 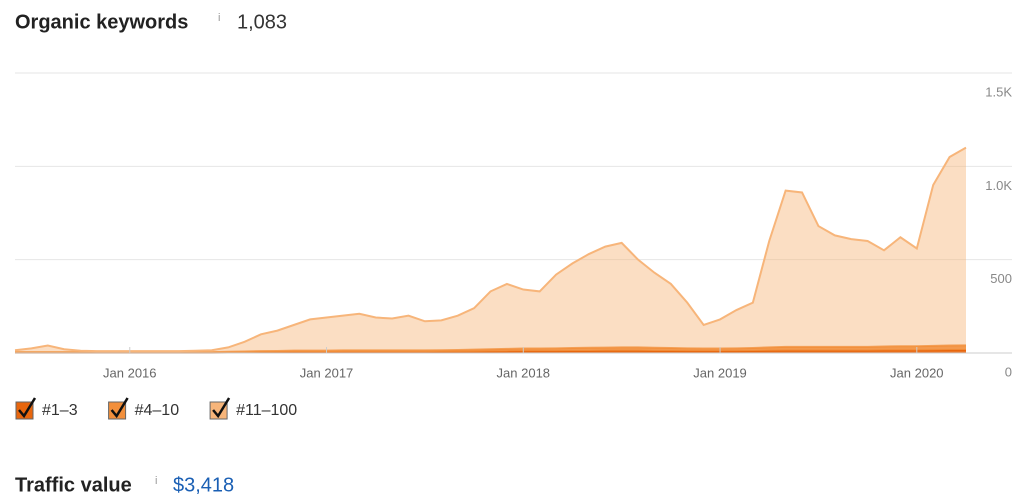 I want to click on legend-item: #4–10, so click(x=144, y=408).